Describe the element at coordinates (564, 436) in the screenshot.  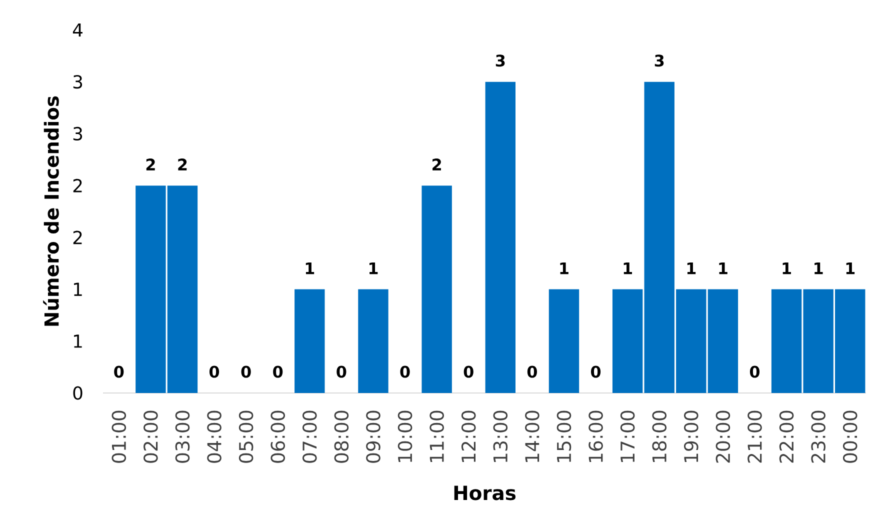
I see `x-tick-label: 15:00` at that location.